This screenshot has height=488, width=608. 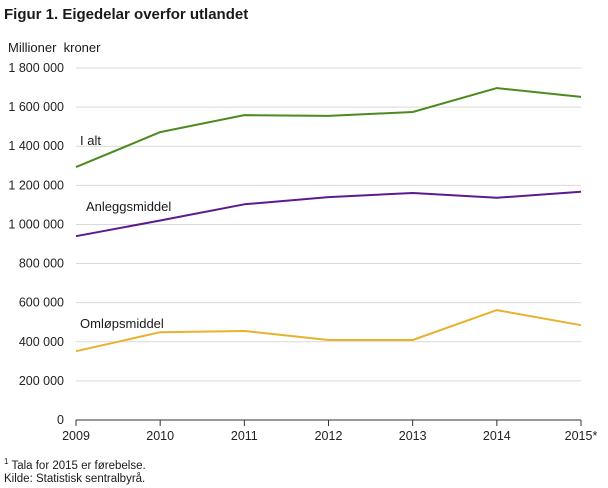 I want to click on footnote-preliminary: 1 Tala for 2015 er førebelse., so click(x=75, y=464).